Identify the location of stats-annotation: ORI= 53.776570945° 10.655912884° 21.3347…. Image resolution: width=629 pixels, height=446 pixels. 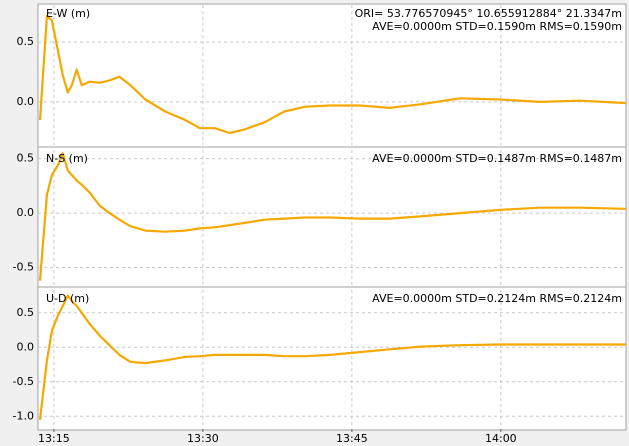
(488, 13).